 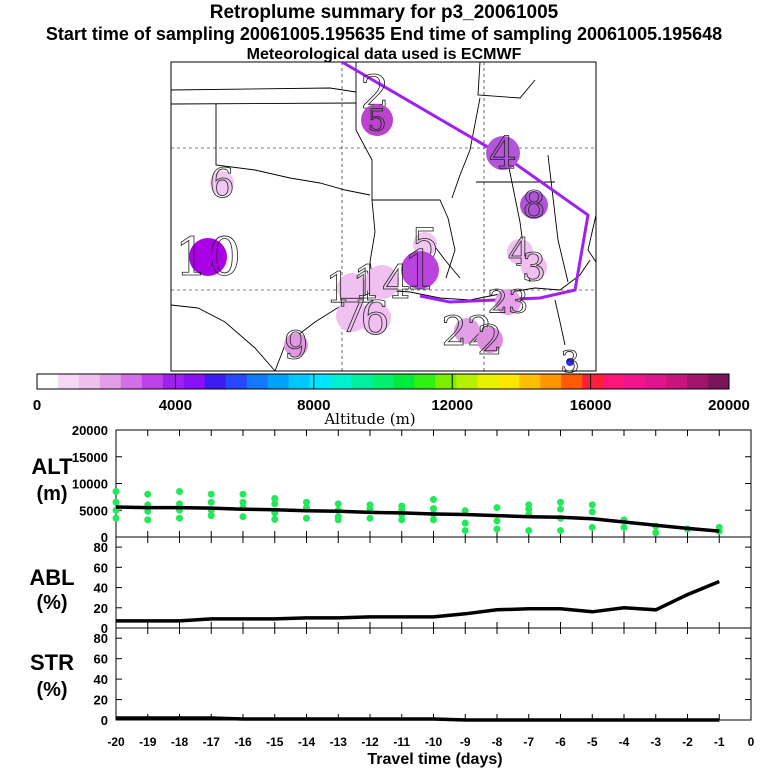 What do you see at coordinates (719, 742) in the screenshot?
I see `x-tick-label: -1` at bounding box center [719, 742].